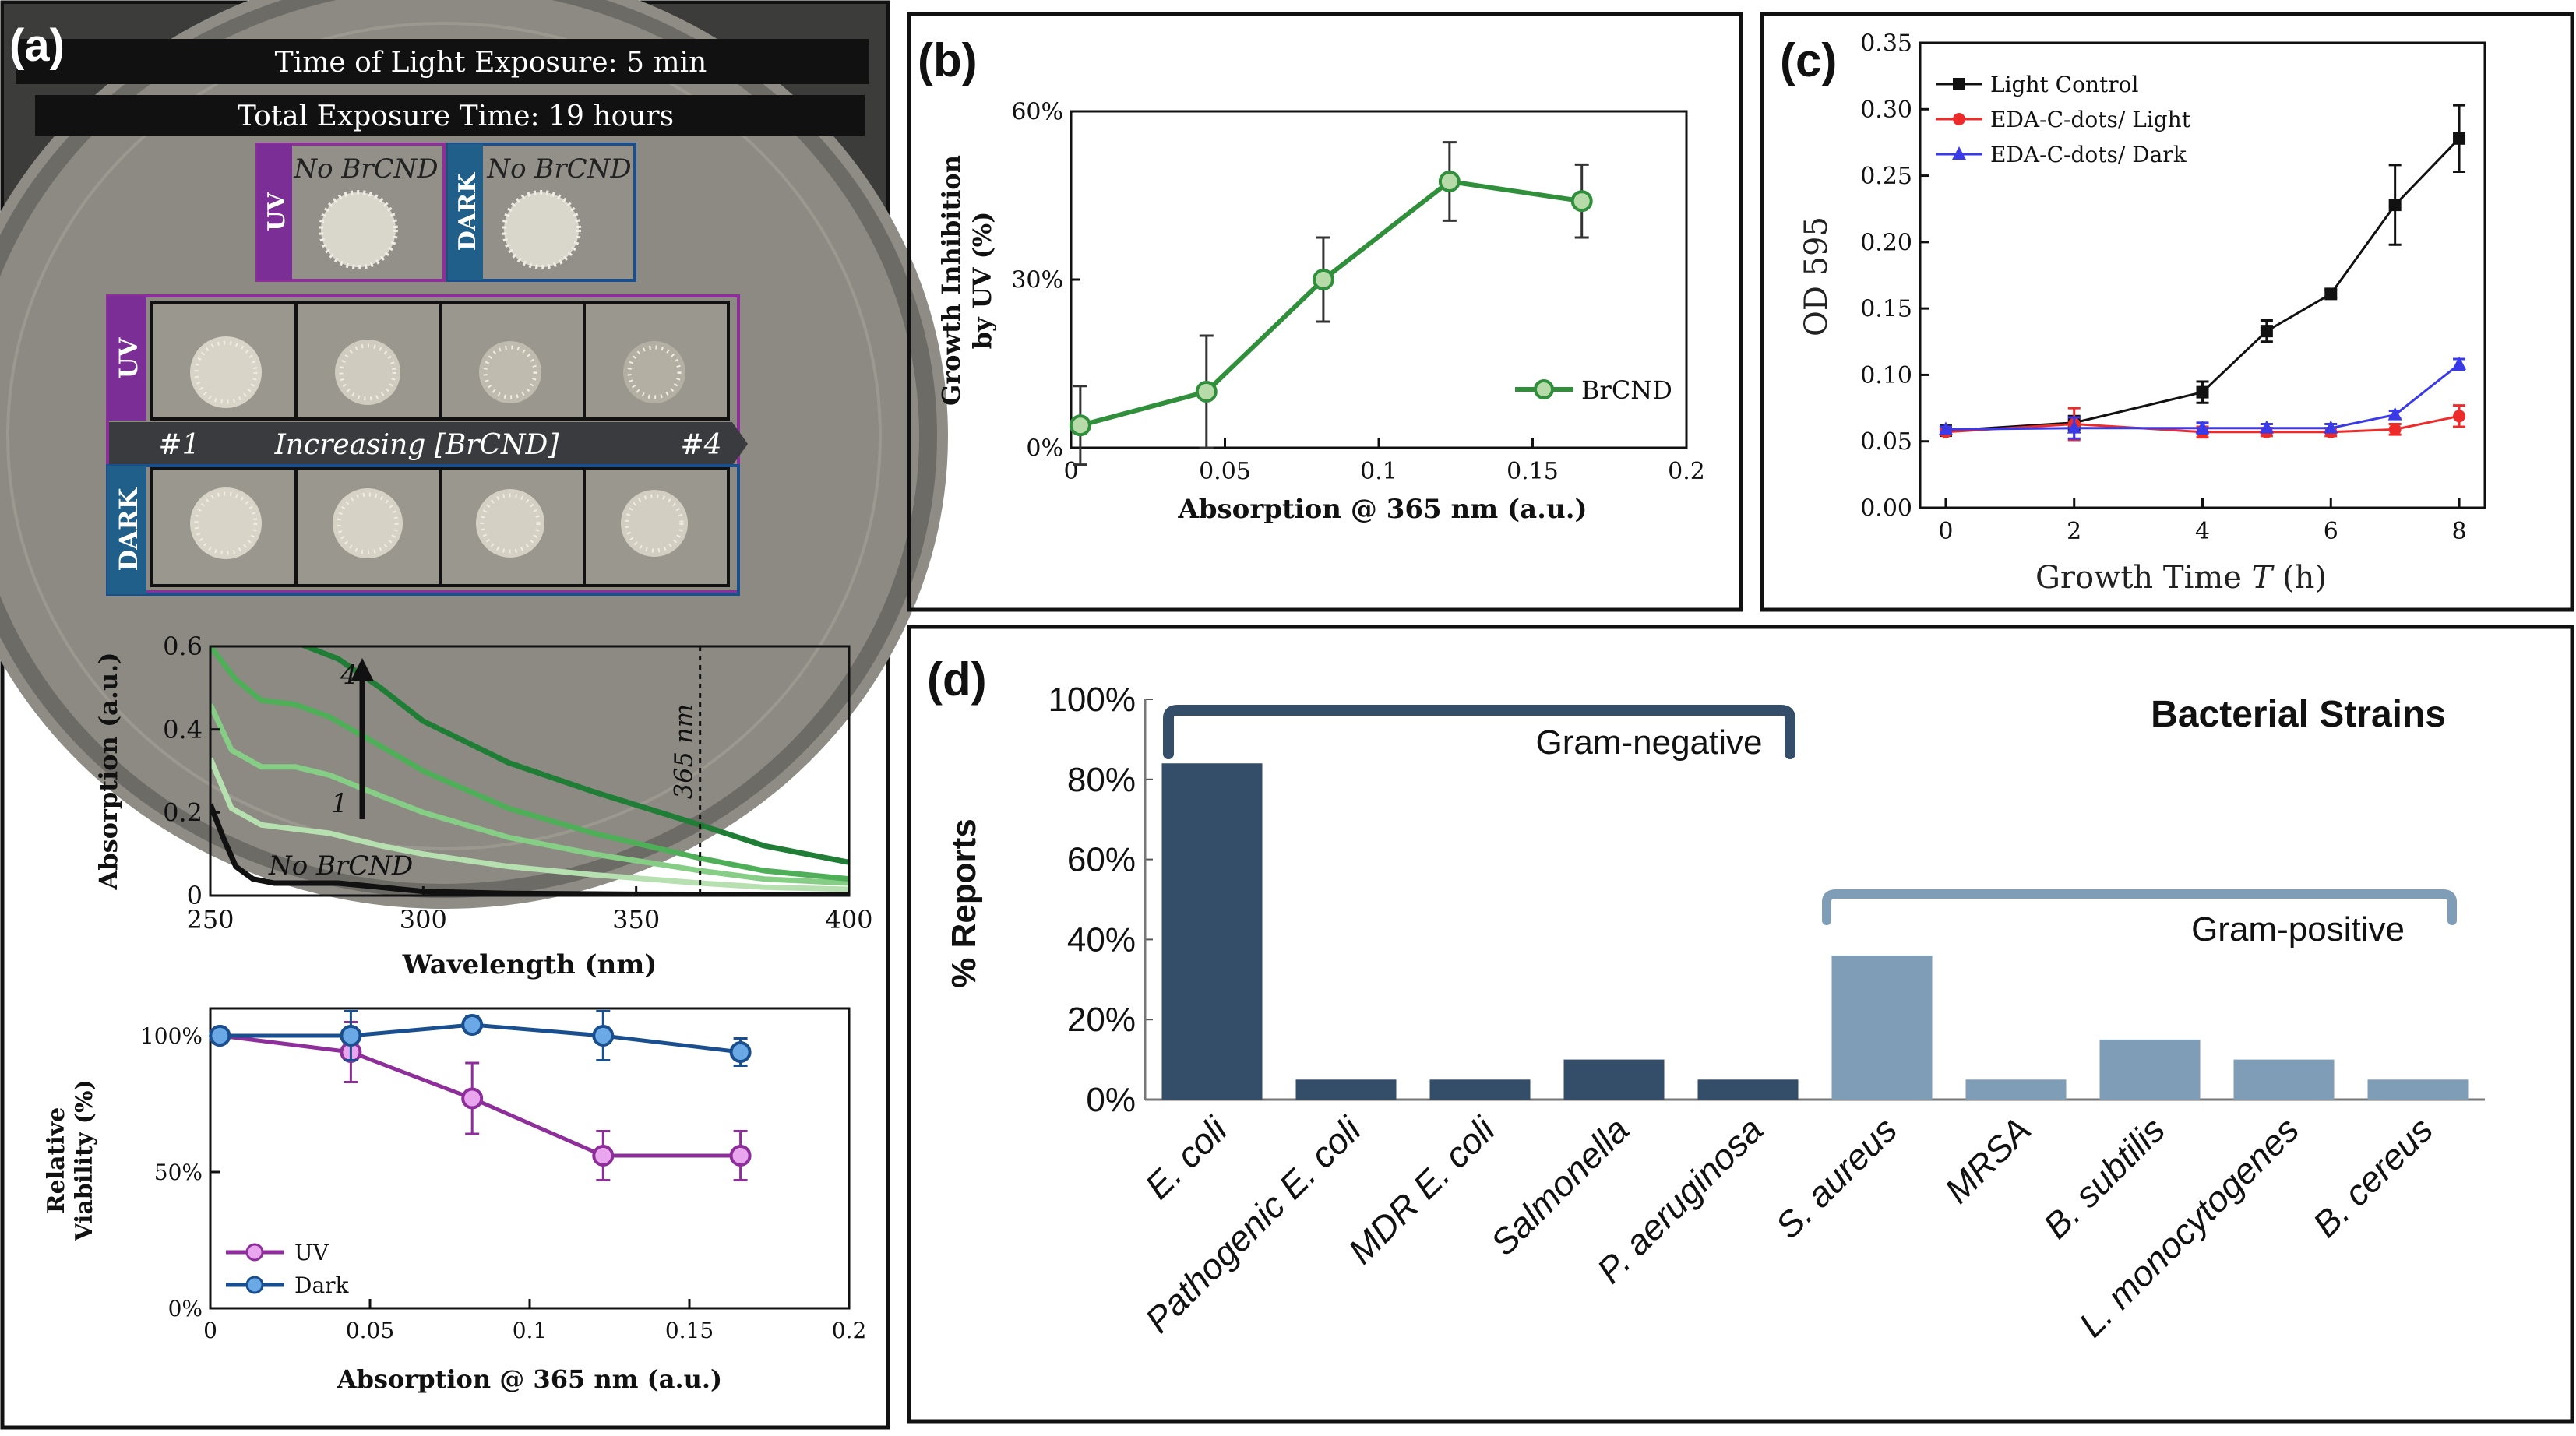  What do you see at coordinates (2167, 312) in the screenshot?
I see `panel-c-frame` at bounding box center [2167, 312].